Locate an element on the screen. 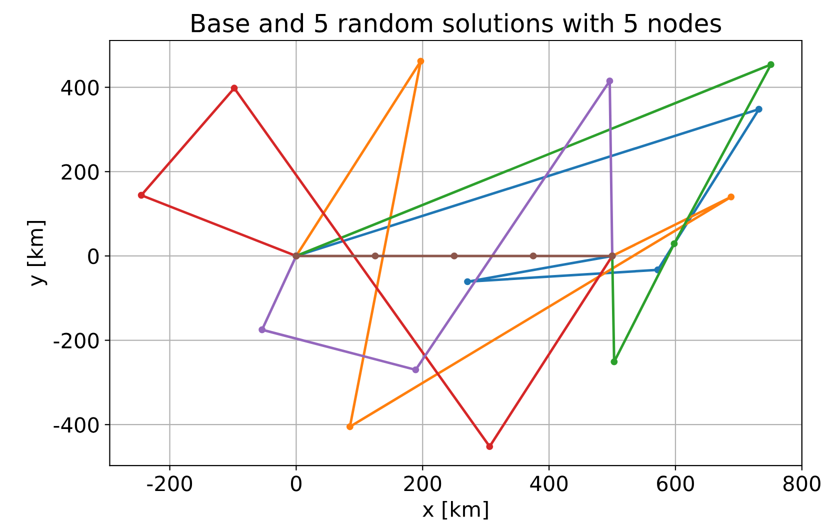 The height and width of the screenshot is (526, 825). x-tick-label: -200 is located at coordinates (169, 484).